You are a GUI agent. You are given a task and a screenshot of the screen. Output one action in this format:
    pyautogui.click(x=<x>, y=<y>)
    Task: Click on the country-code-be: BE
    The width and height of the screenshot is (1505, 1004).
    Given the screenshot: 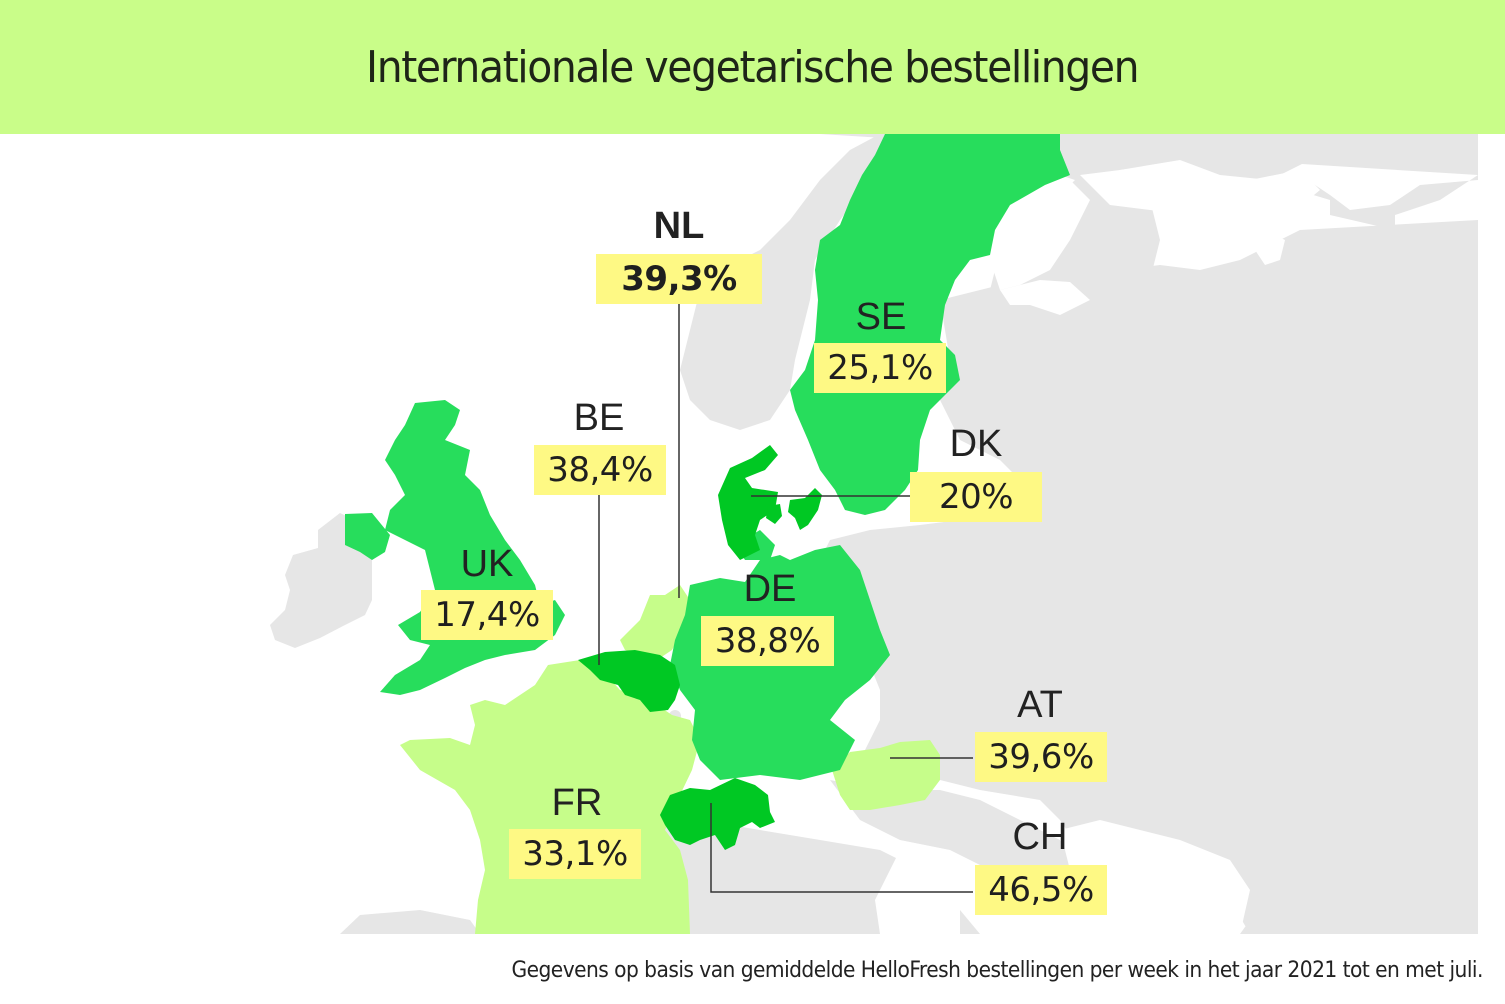 What is the action you would take?
    pyautogui.click(x=599, y=418)
    